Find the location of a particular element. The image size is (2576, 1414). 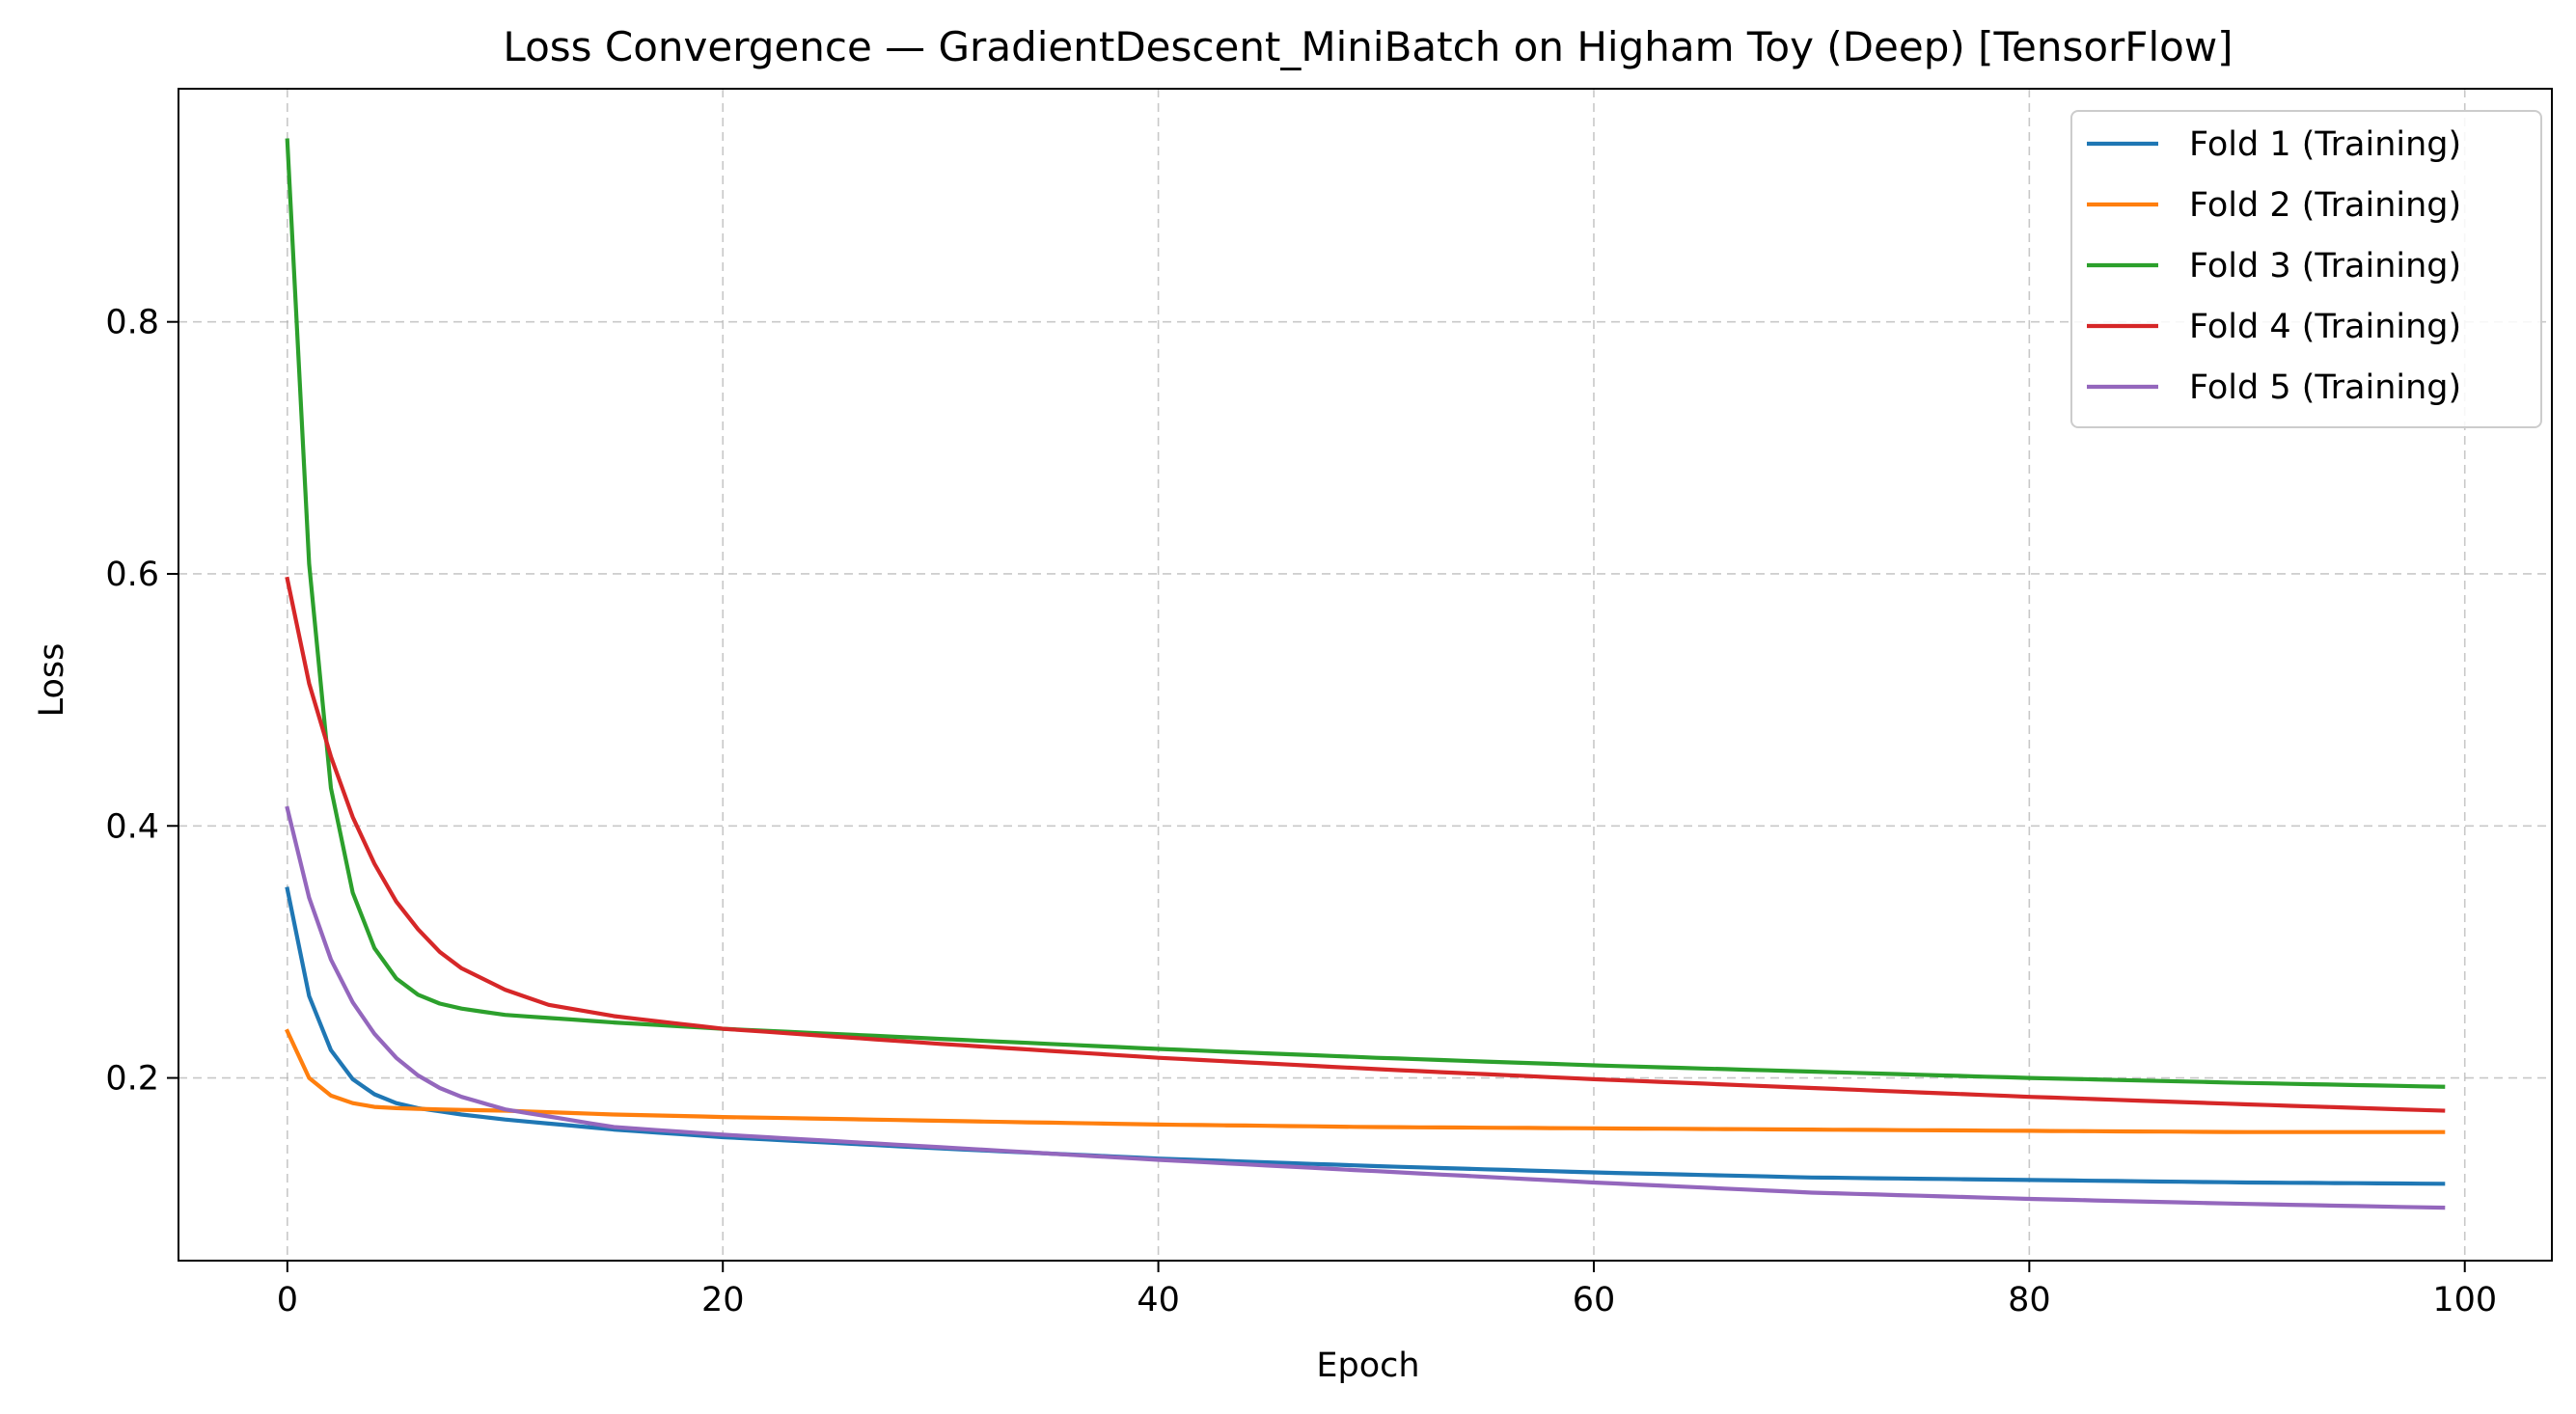

x-tick-label: 0 is located at coordinates (287, 1300).